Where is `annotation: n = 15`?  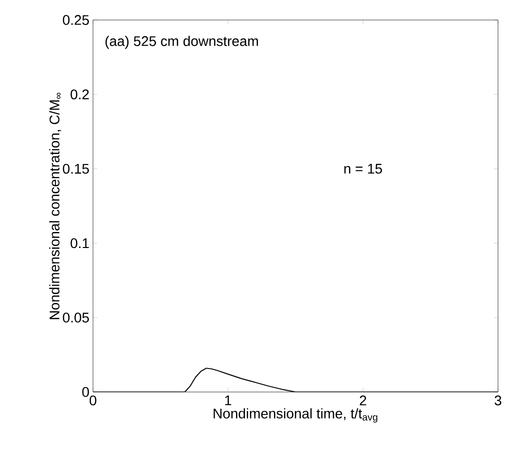
annotation: n = 15 is located at coordinates (363, 169).